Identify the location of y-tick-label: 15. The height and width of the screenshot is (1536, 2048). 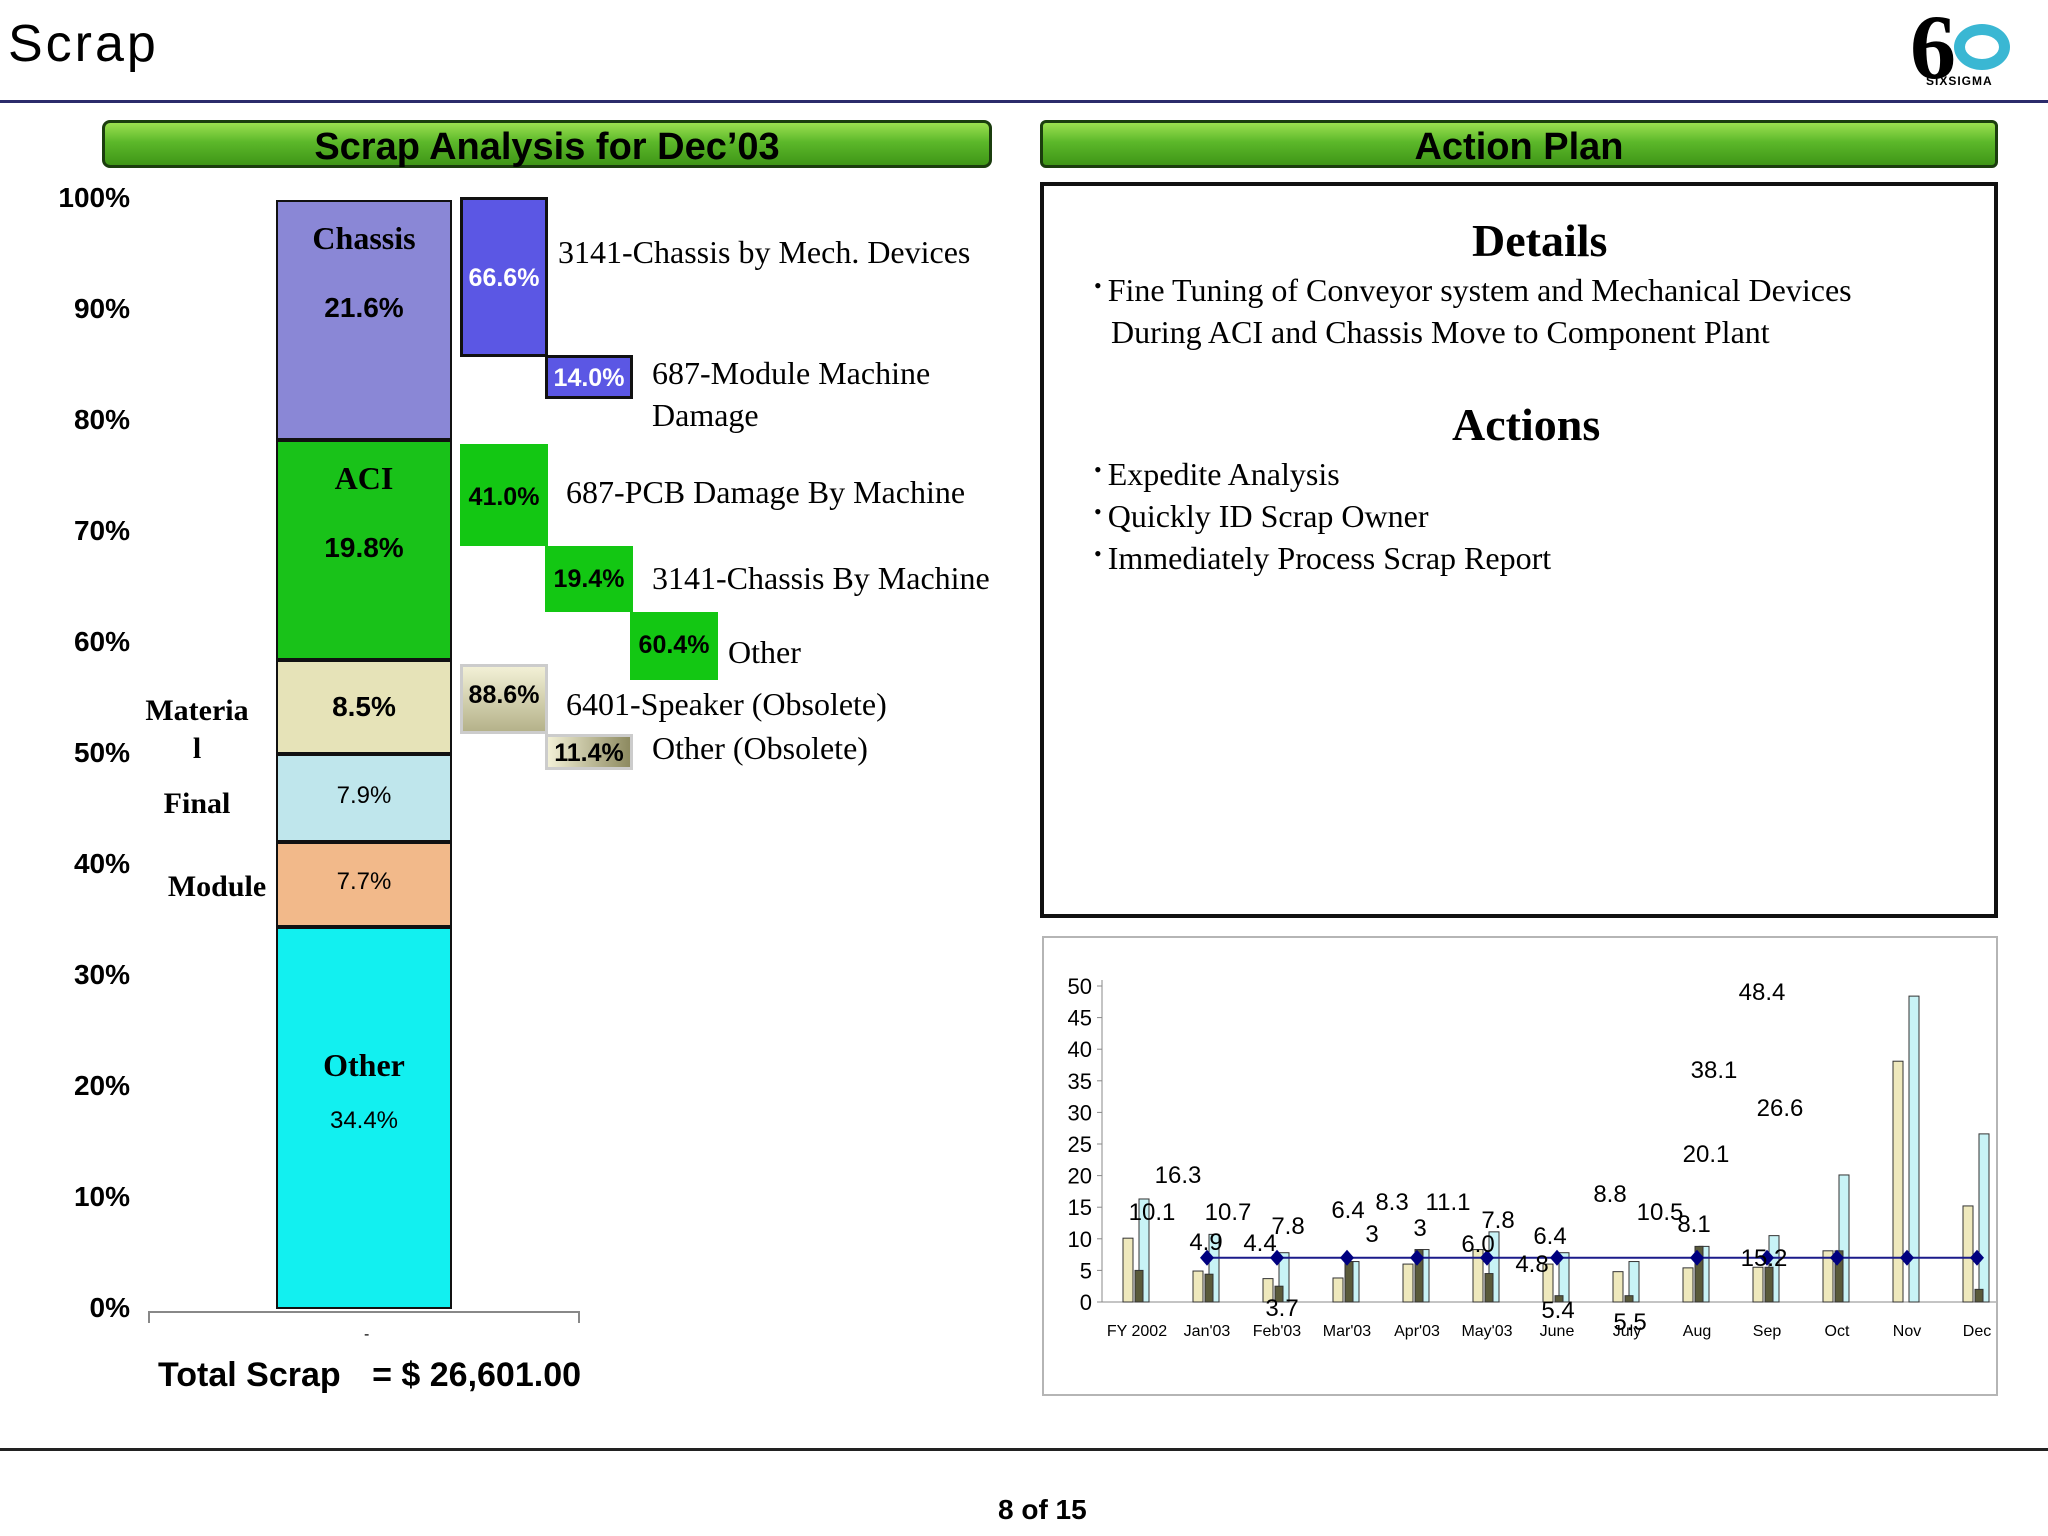
(1080, 1207).